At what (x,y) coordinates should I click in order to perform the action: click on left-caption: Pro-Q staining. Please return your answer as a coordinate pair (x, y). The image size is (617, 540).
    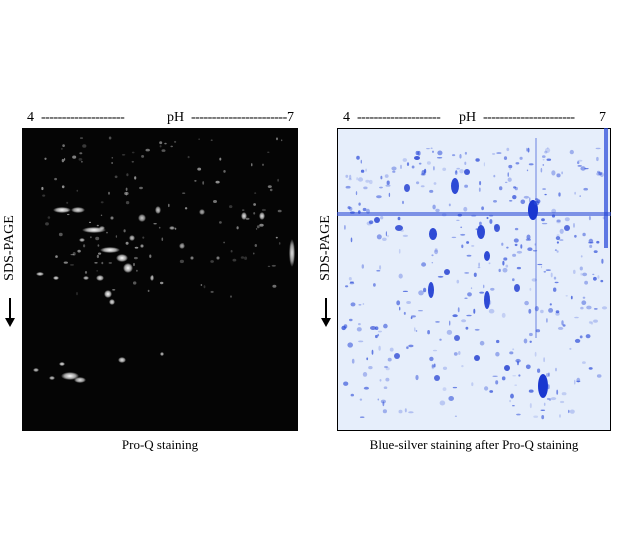
    Looking at the image, I should click on (160, 444).